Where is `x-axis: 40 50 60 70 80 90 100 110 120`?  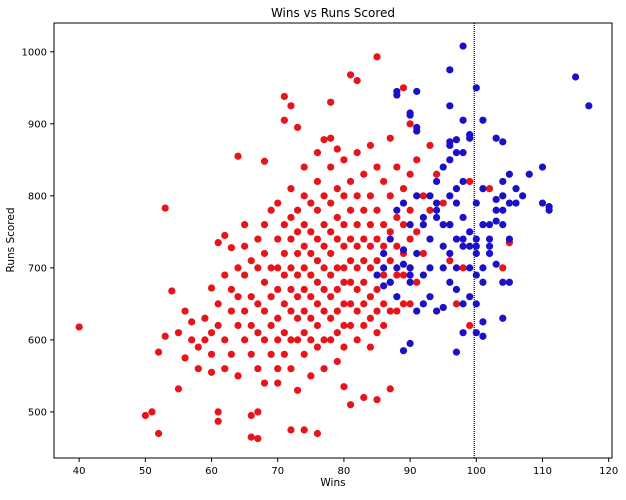
x-axis: 40 50 60 70 80 90 100 110 120 is located at coordinates (345, 467).